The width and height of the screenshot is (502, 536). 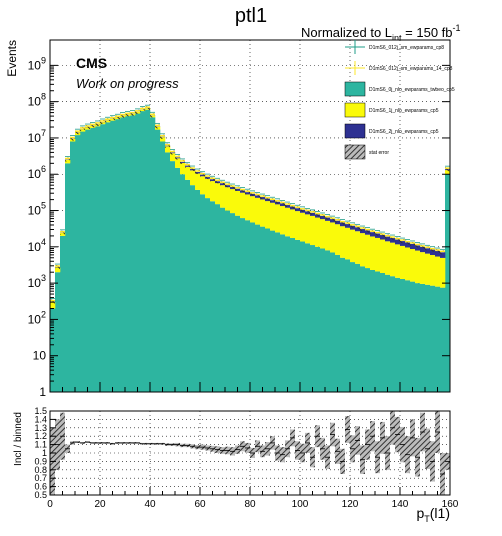 I want to click on cms-label: CMS, so click(x=91, y=63).